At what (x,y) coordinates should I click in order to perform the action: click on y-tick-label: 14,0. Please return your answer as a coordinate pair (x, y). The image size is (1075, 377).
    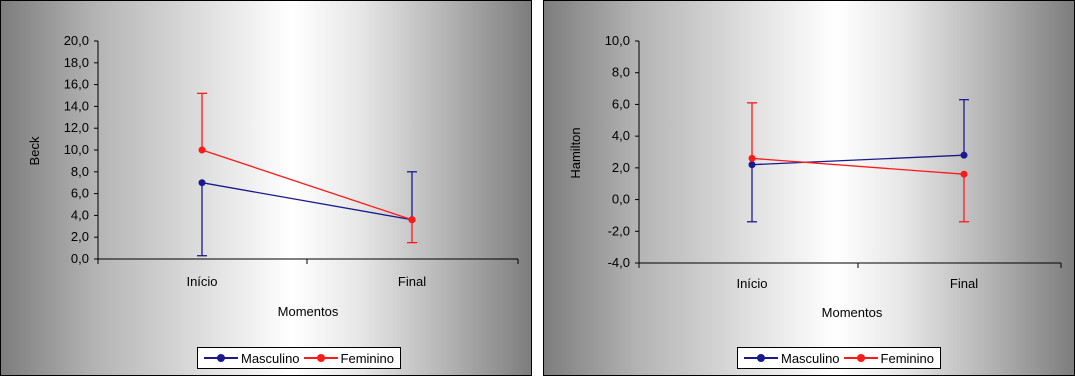
    Looking at the image, I should click on (76, 105).